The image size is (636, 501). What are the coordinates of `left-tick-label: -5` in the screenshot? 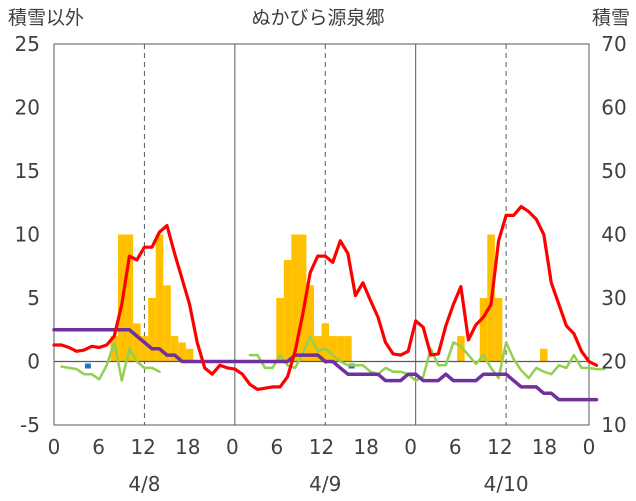 It's located at (30, 425).